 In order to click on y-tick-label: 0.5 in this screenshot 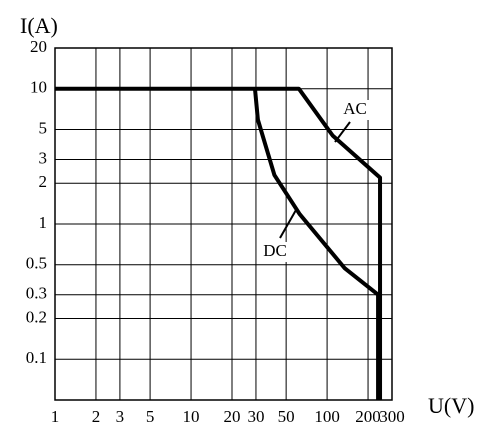, I will do `click(36, 263)`.